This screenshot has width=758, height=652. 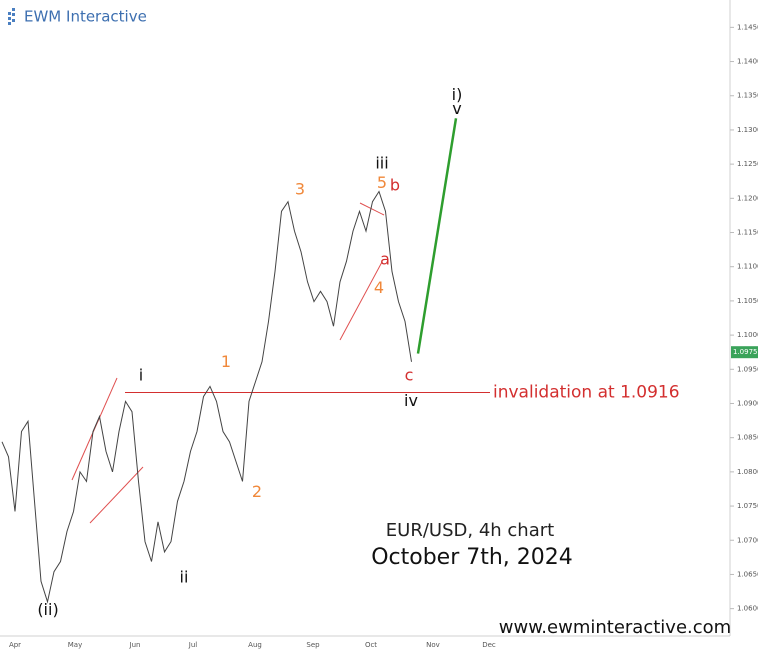 I want to click on y-tick-label: 1.0600, so click(x=747, y=609).